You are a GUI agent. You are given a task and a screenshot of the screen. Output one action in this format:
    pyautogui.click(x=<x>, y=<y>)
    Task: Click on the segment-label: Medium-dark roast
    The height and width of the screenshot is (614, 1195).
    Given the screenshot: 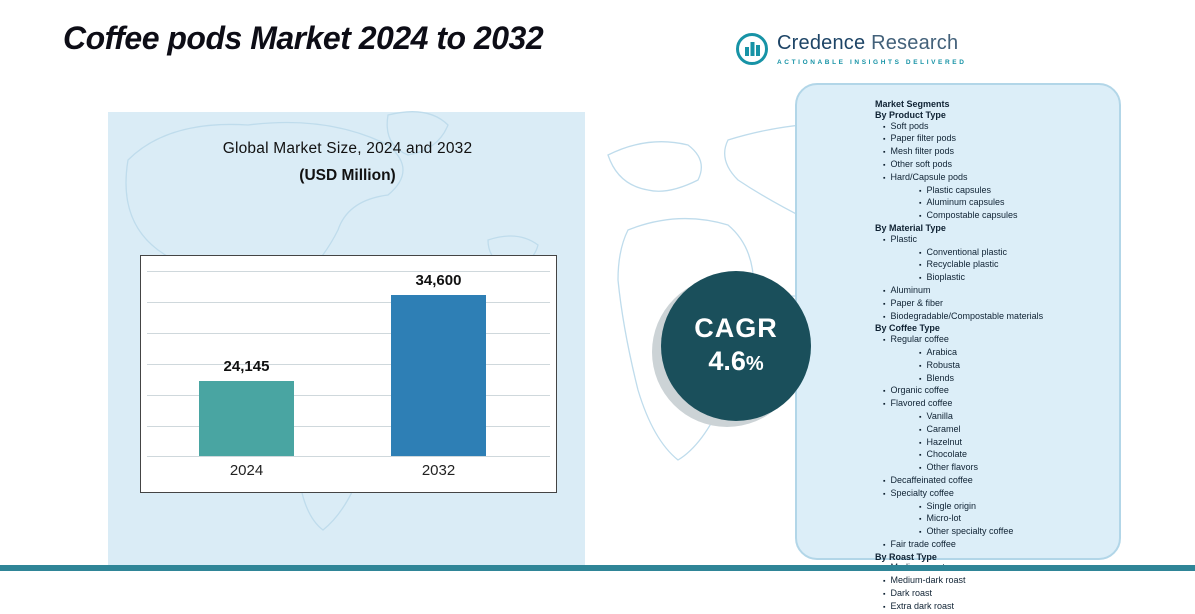 What is the action you would take?
    pyautogui.click(x=928, y=580)
    